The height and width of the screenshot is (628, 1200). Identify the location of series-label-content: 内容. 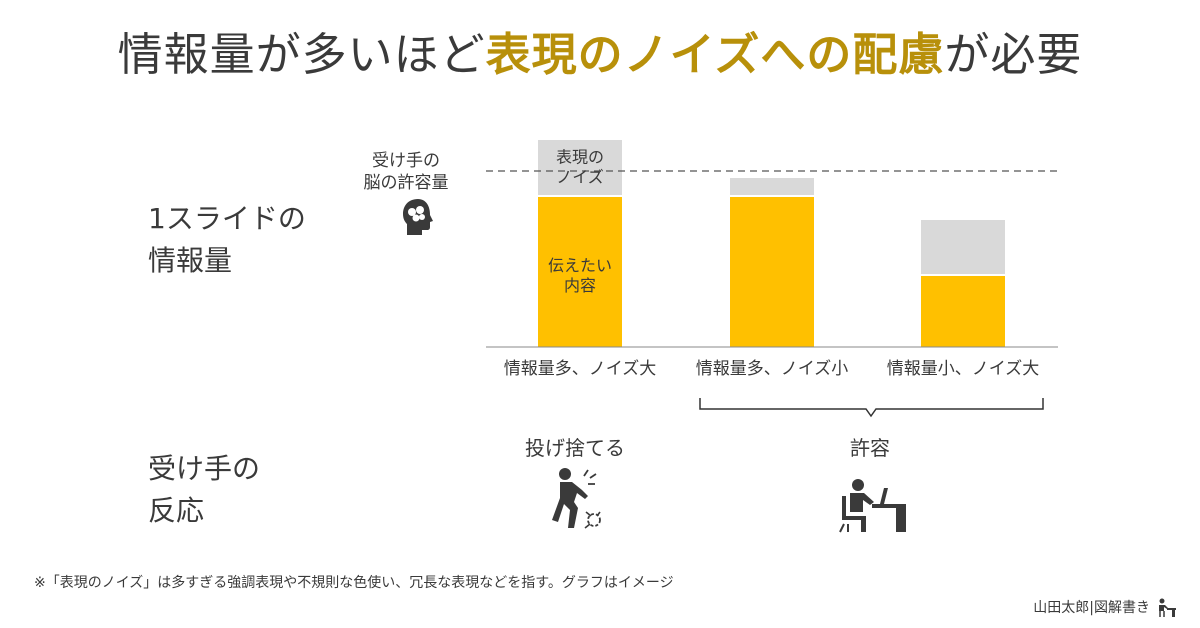
(580, 285).